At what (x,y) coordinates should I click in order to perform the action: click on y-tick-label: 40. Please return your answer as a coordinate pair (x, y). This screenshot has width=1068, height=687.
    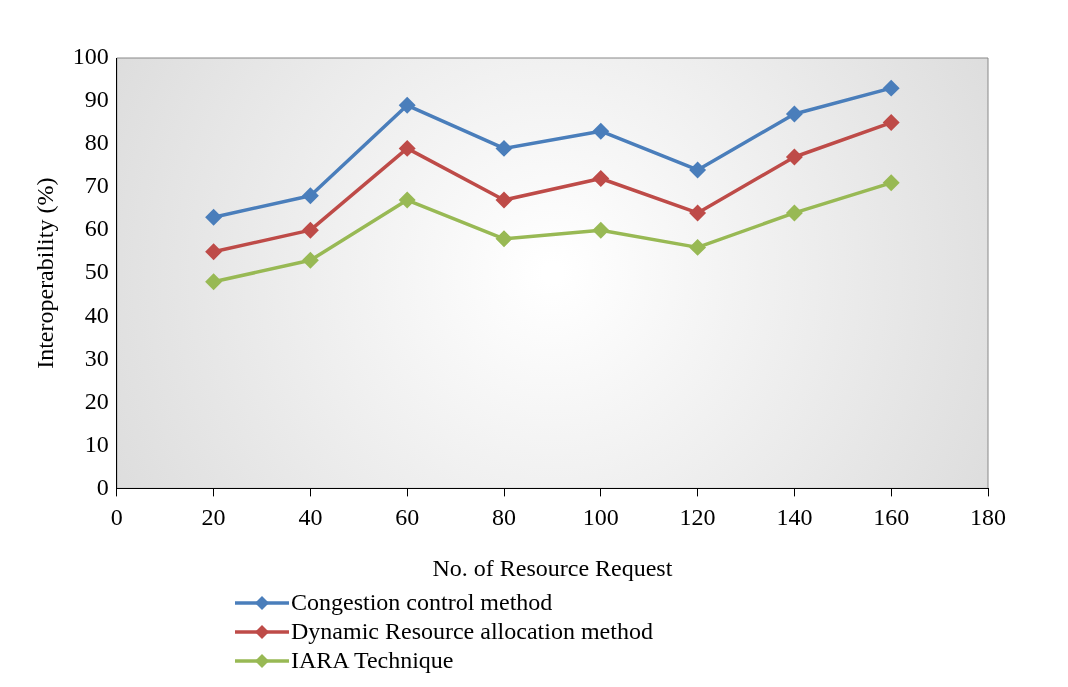
    Looking at the image, I should click on (96, 314).